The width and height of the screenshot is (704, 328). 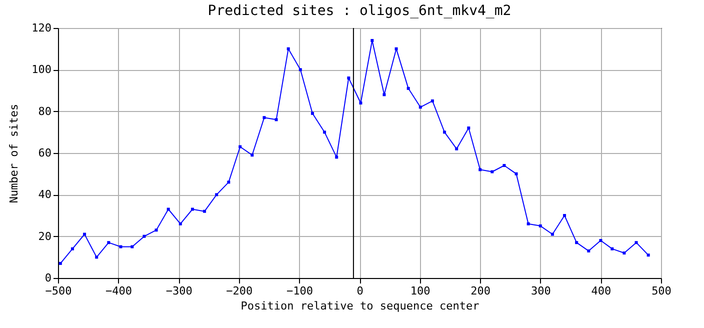 What do you see at coordinates (360, 11) in the screenshot?
I see `chart-title: Predicted sites : oligos_6nt_mkv4_m2` at bounding box center [360, 11].